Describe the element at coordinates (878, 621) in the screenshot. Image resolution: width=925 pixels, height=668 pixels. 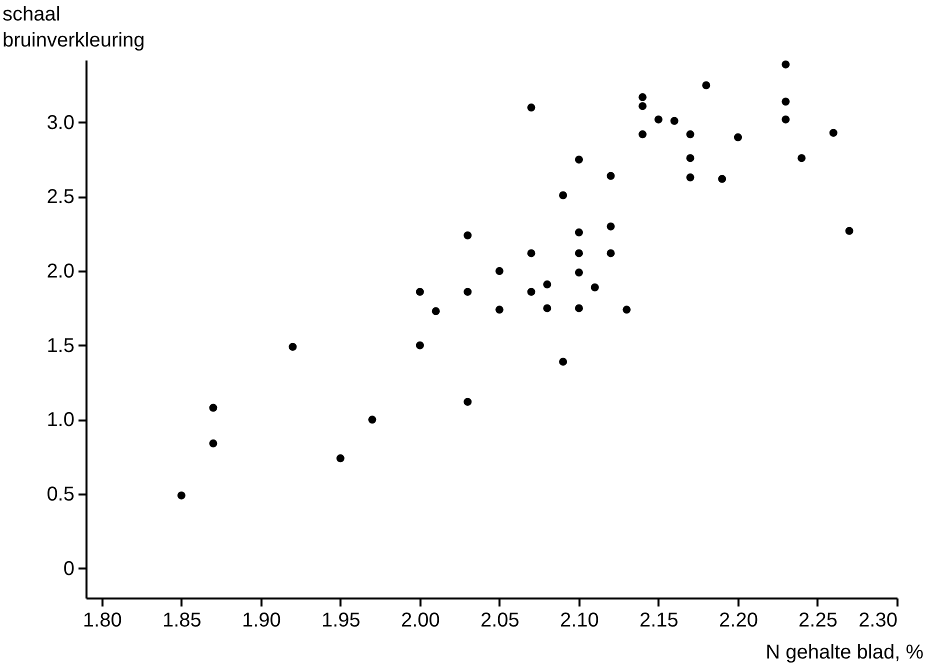
I see `x-tick-label: 2.30` at that location.